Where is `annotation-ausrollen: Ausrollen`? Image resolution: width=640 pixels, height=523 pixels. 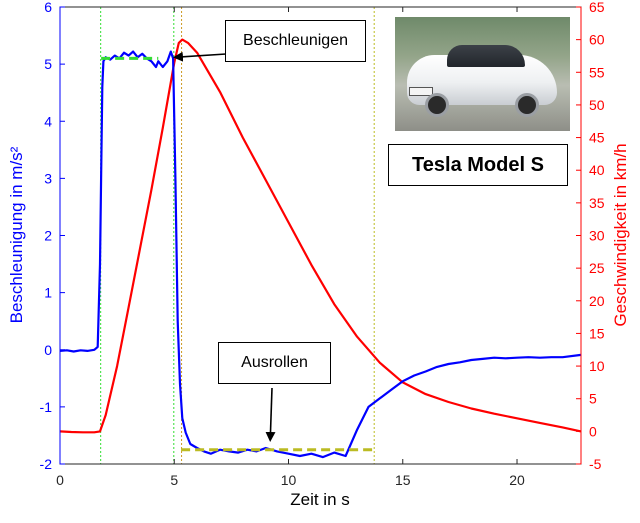 annotation-ausrollen: Ausrollen is located at coordinates (274, 363).